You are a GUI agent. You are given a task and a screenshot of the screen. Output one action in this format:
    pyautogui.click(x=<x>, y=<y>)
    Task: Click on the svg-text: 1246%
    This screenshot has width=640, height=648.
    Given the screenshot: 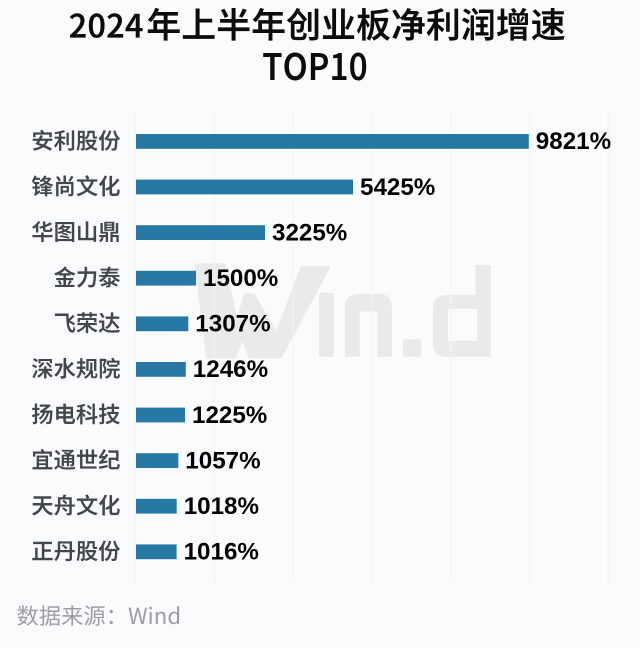 What is the action you would take?
    pyautogui.click(x=230, y=369)
    